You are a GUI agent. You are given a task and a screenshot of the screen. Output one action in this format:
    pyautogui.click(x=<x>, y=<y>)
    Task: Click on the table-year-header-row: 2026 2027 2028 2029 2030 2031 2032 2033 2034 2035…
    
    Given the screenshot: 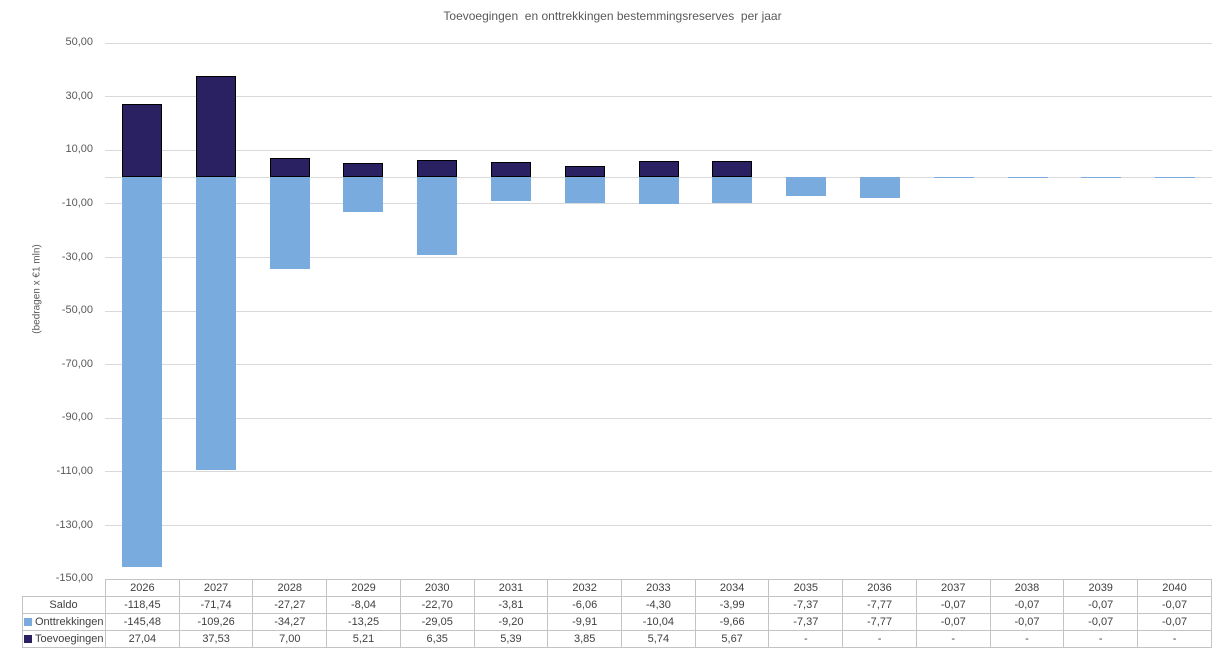 What is the action you would take?
    pyautogui.click(x=617, y=587)
    